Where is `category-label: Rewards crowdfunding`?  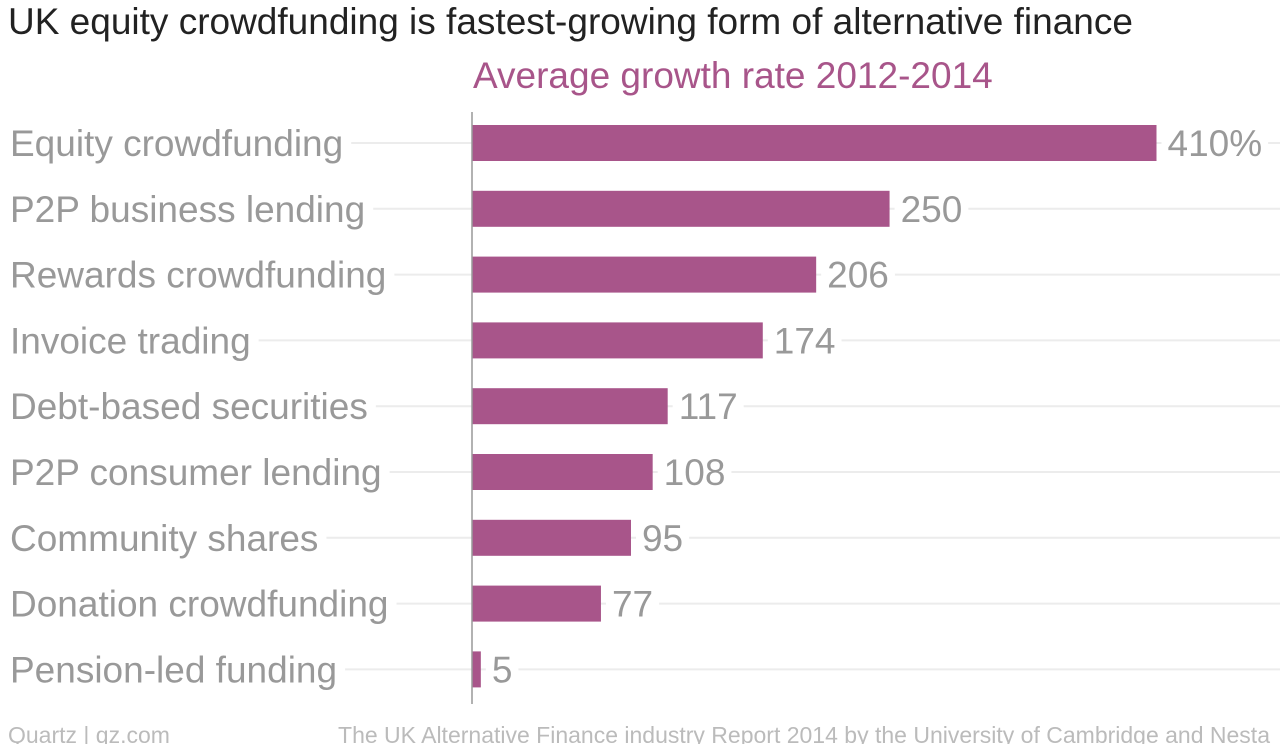 category-label: Rewards crowdfunding is located at coordinates (198, 275).